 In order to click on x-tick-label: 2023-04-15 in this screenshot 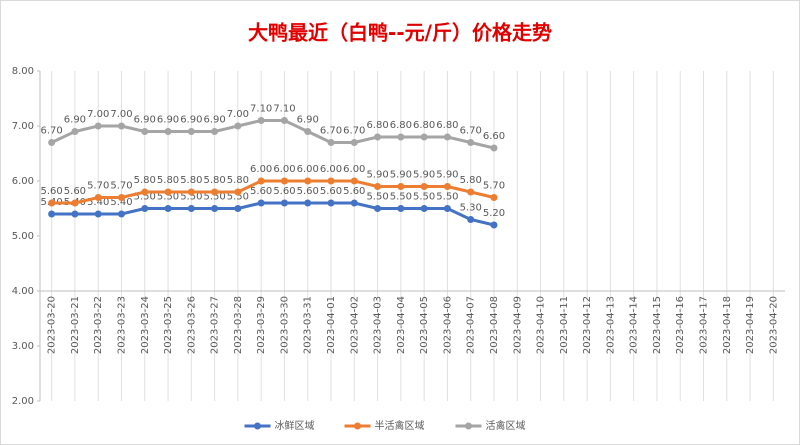, I will do `click(657, 325)`.